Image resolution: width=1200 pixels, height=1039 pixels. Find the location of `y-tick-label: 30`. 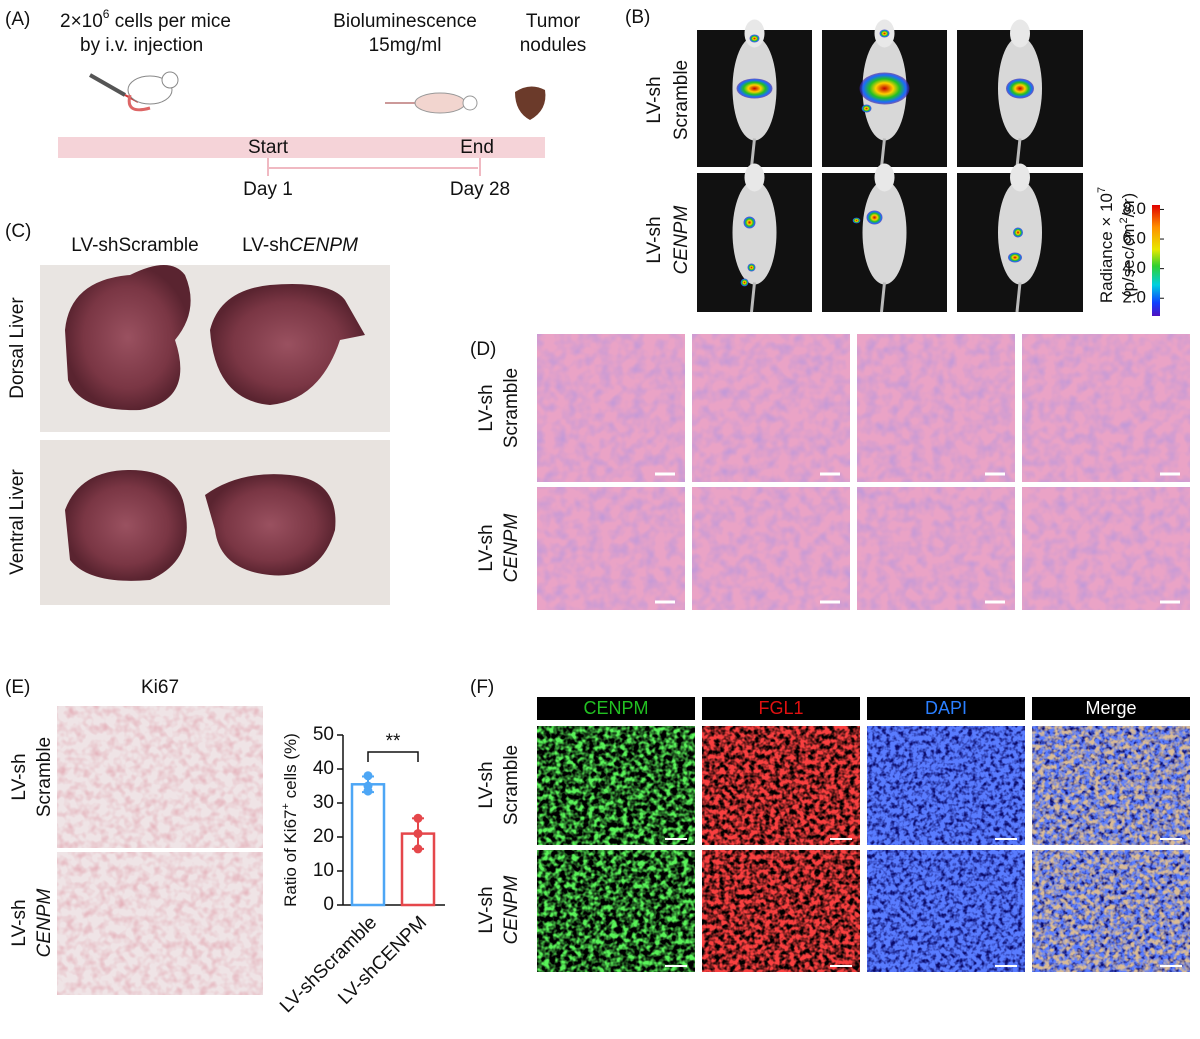

y-tick-label: 30 is located at coordinates (323, 802).